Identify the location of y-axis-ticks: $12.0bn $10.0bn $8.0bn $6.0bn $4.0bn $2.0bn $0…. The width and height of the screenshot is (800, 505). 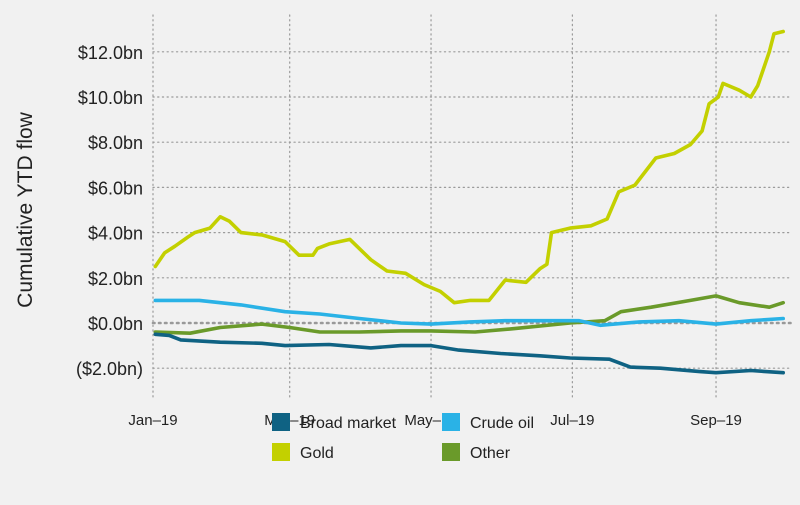
(109, 211).